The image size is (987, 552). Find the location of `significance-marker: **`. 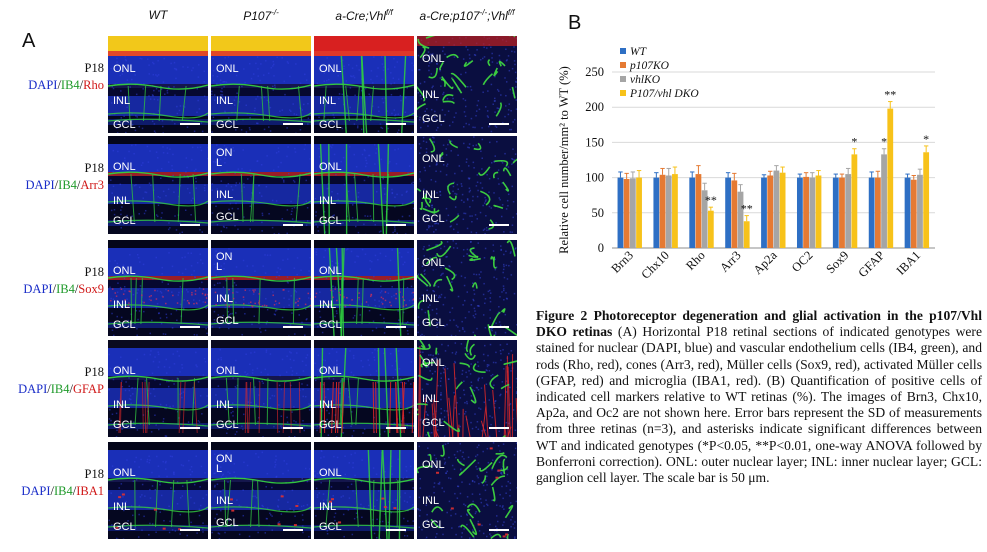

significance-marker: ** is located at coordinates (890, 95).